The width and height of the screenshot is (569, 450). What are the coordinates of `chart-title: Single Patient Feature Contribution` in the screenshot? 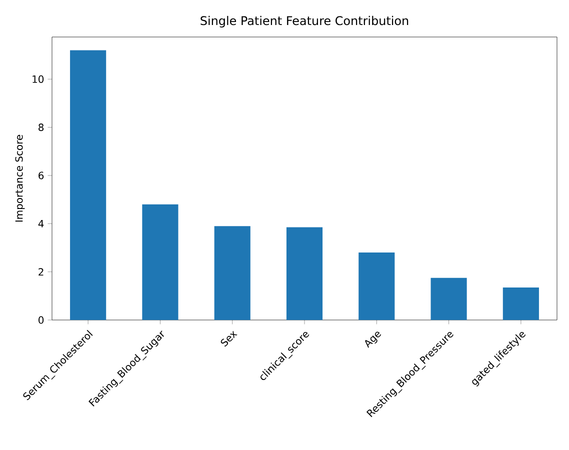 It's located at (304, 22).